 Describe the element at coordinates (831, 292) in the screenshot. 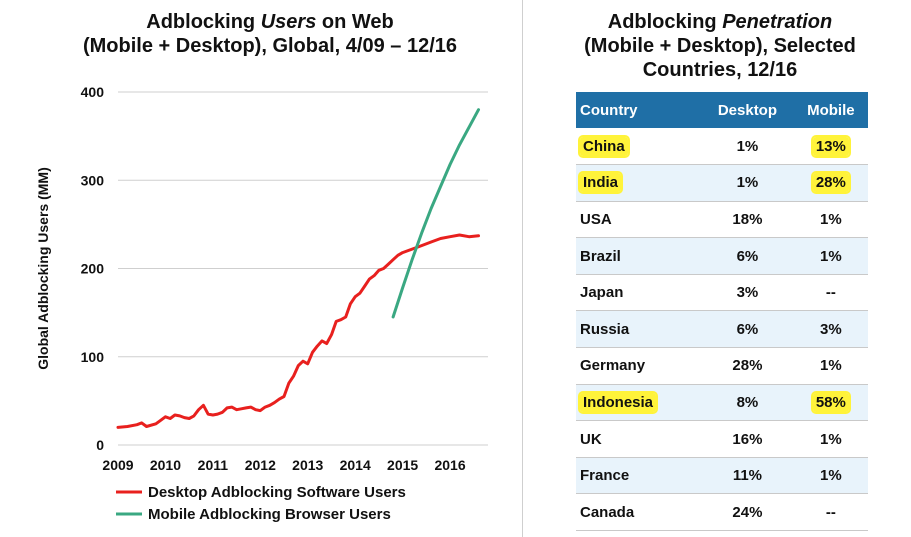

I see `mobile-cell: --` at that location.